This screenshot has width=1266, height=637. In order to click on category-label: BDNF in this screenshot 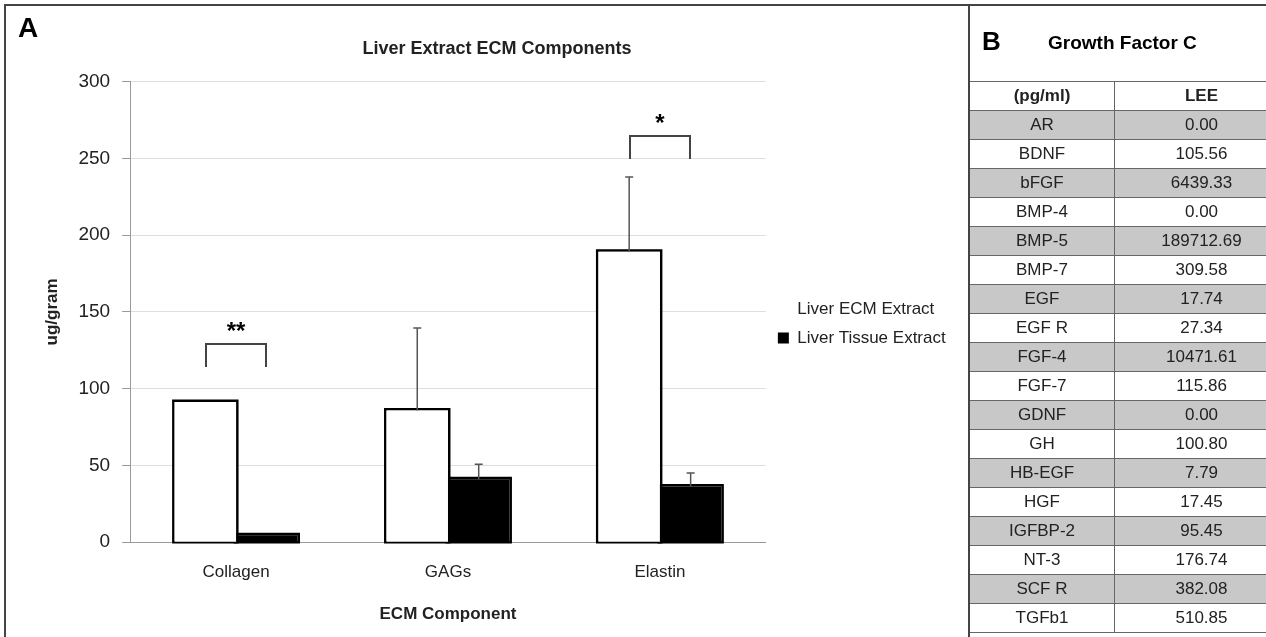, I will do `click(1042, 154)`.